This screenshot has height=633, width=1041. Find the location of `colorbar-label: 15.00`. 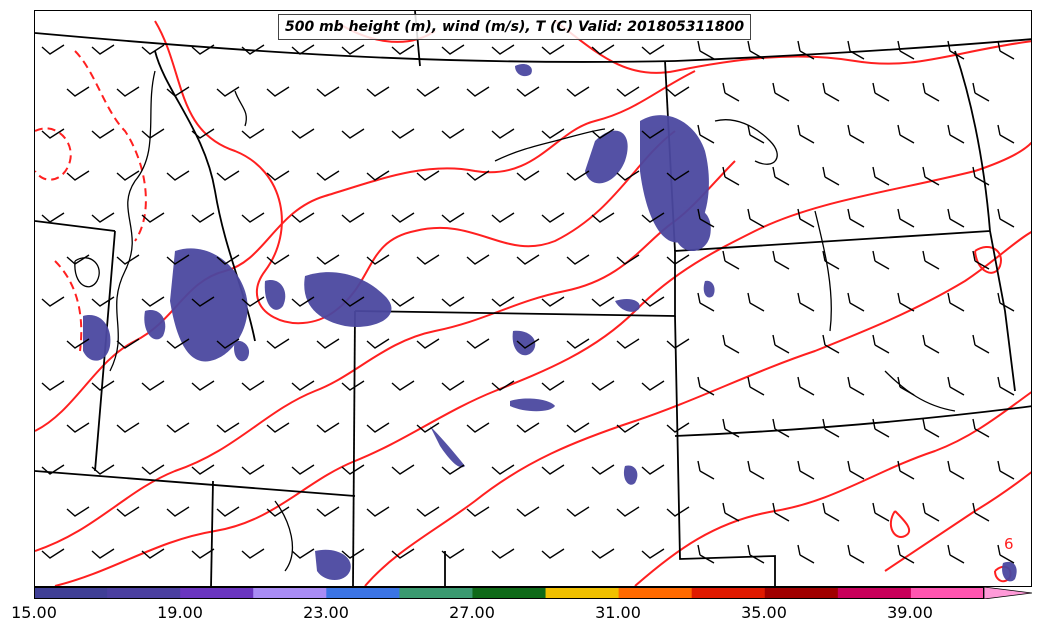

colorbar-label: 15.00 is located at coordinates (34, 612).